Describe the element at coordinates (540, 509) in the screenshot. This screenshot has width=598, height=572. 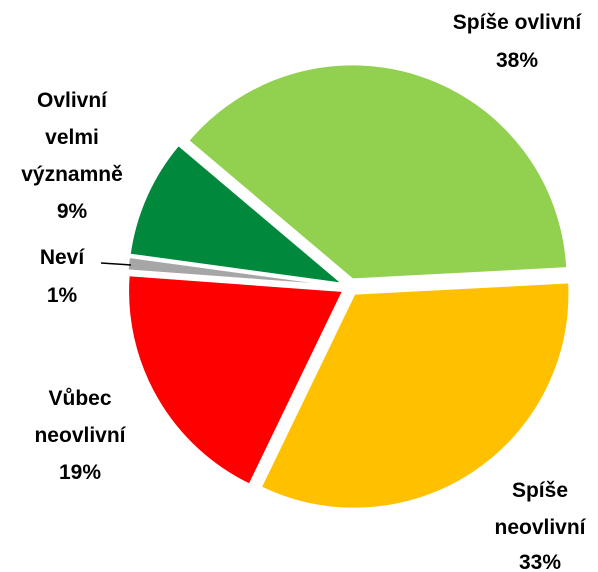
I see `slice-label: Spíše neovlivní` at that location.